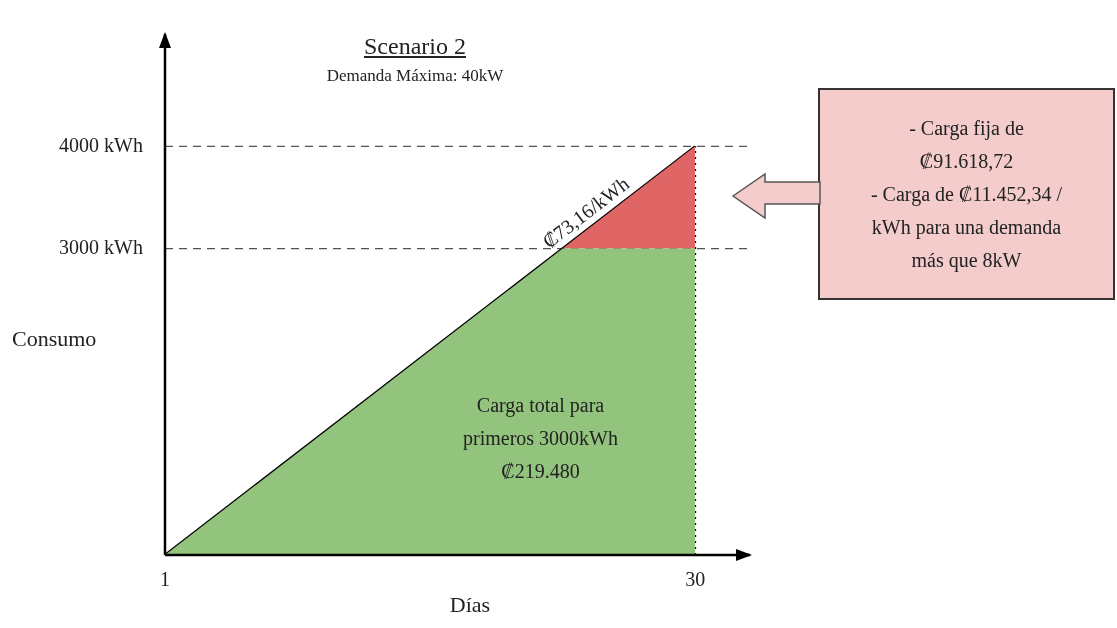 The width and height of the screenshot is (1117, 628). I want to click on text: Demanda Máxima: 40kW, so click(415, 76).